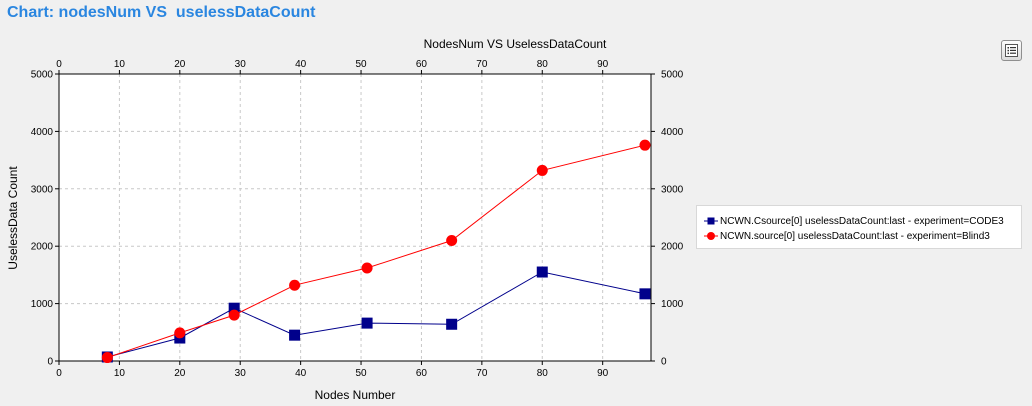 This screenshot has height=406, width=1032. What do you see at coordinates (664, 362) in the screenshot?
I see `y-tick-label-right: 0` at bounding box center [664, 362].